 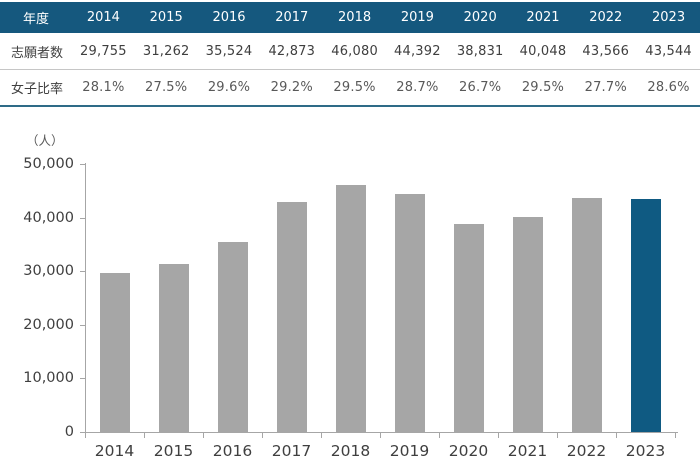 I want to click on row-label-cell: 志願者数, so click(x=37, y=53).